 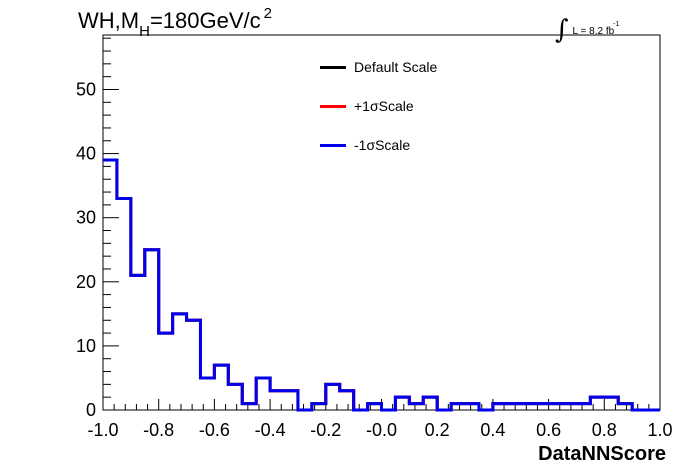 I want to click on title-prefix: WH,M, so click(x=109, y=20).